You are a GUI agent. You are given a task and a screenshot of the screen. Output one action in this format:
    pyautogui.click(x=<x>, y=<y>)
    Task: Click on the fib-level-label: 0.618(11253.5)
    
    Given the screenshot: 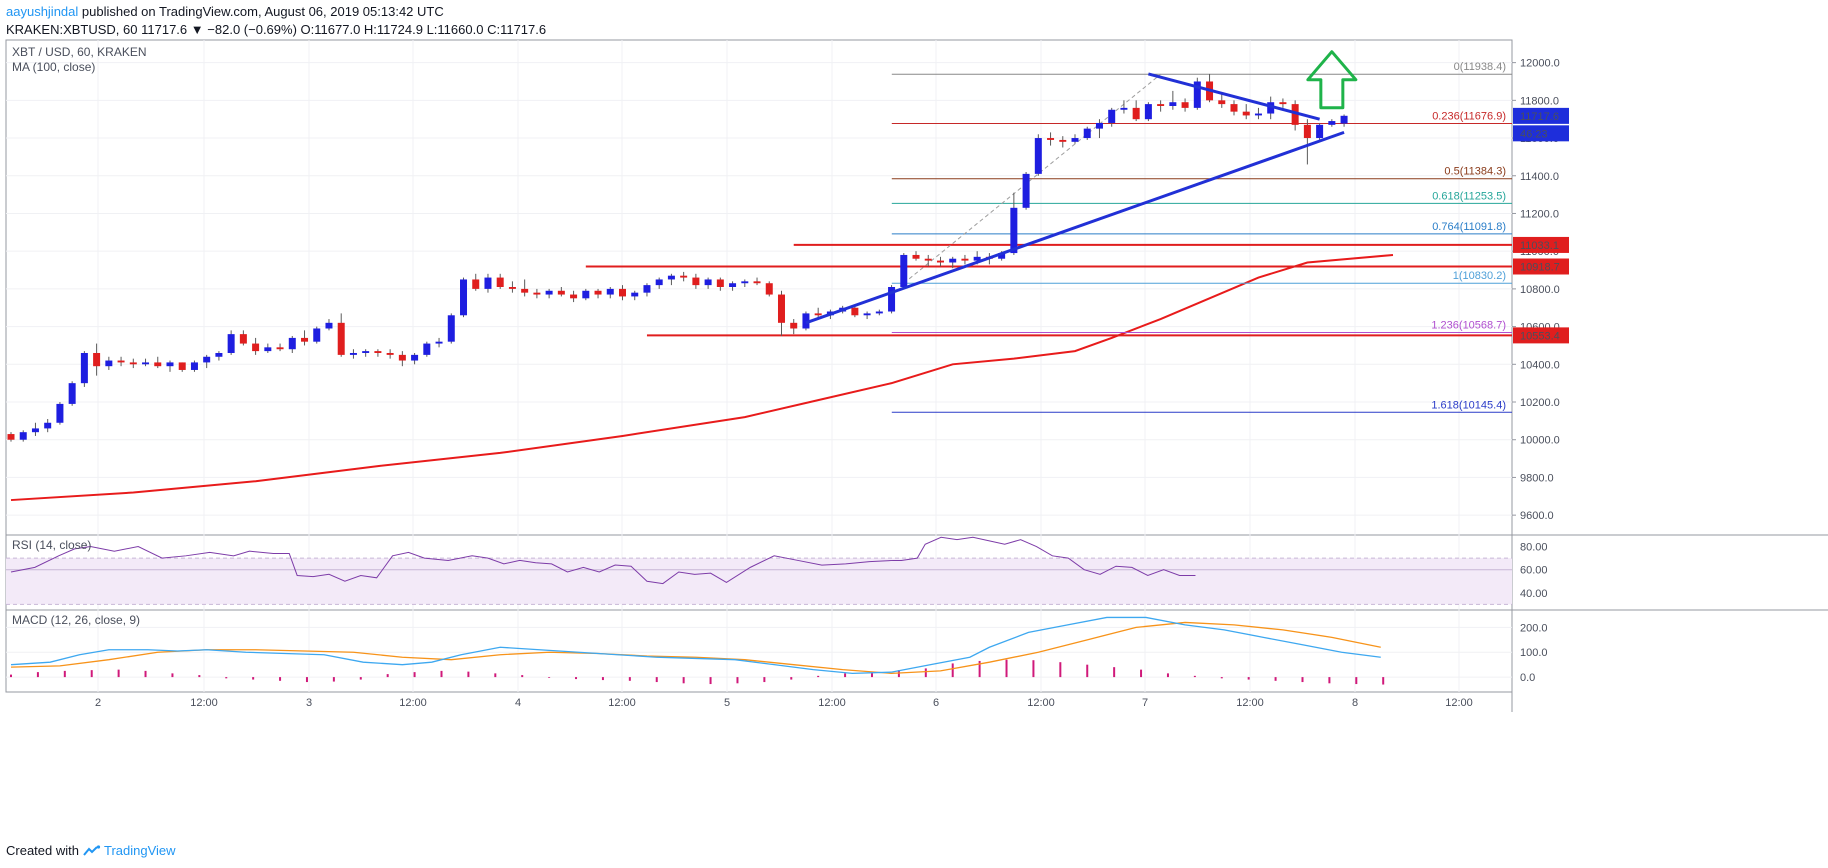 What is the action you would take?
    pyautogui.click(x=1469, y=196)
    